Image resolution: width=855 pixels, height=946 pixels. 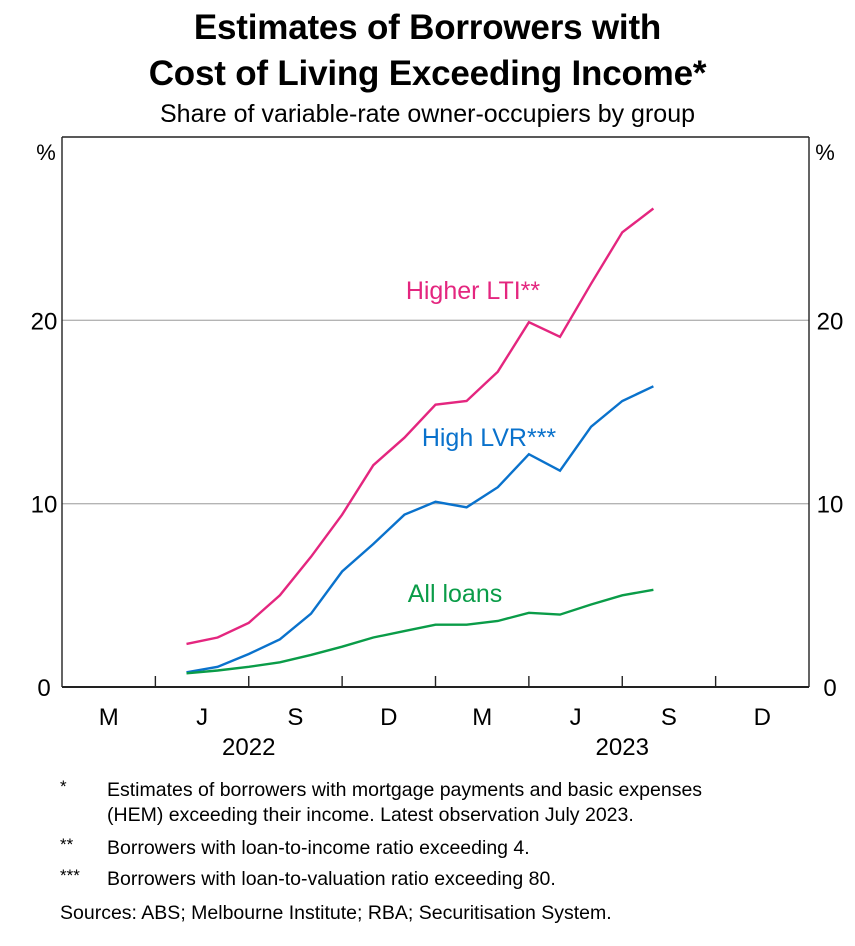 I want to click on x-year-label: 2022, so click(x=248, y=747).